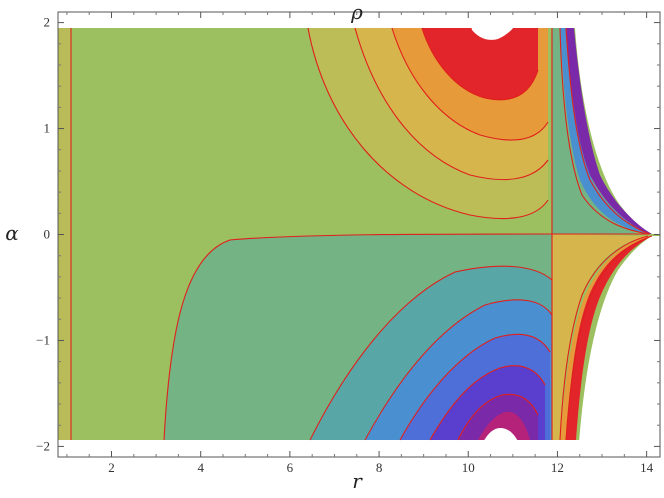  I want to click on region-right-empty, so click(617, 123).